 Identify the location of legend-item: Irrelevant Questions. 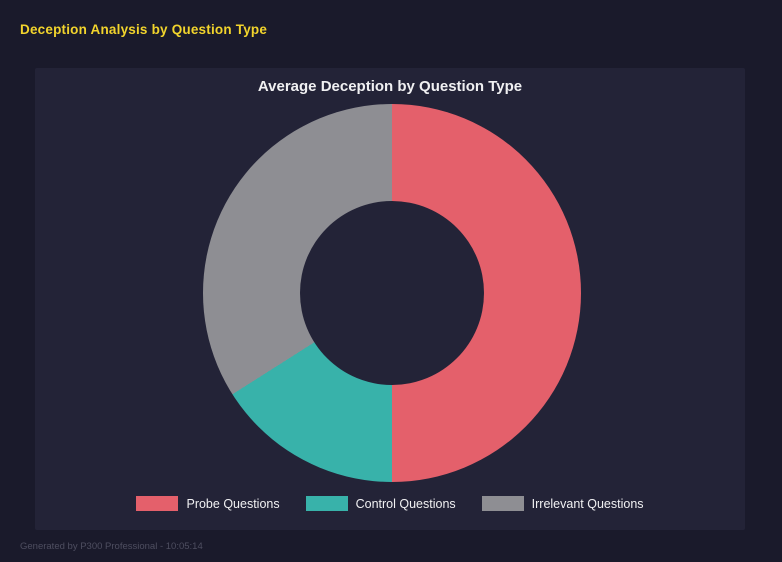
(562, 503).